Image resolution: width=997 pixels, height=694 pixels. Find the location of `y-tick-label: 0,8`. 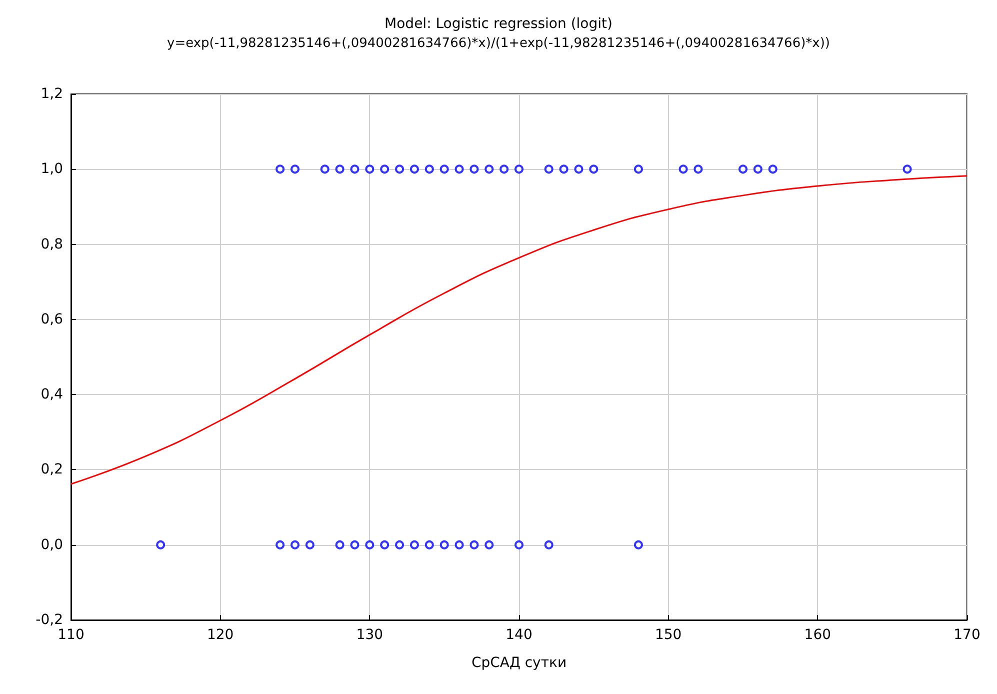

y-tick-label: 0,8 is located at coordinates (51, 244).